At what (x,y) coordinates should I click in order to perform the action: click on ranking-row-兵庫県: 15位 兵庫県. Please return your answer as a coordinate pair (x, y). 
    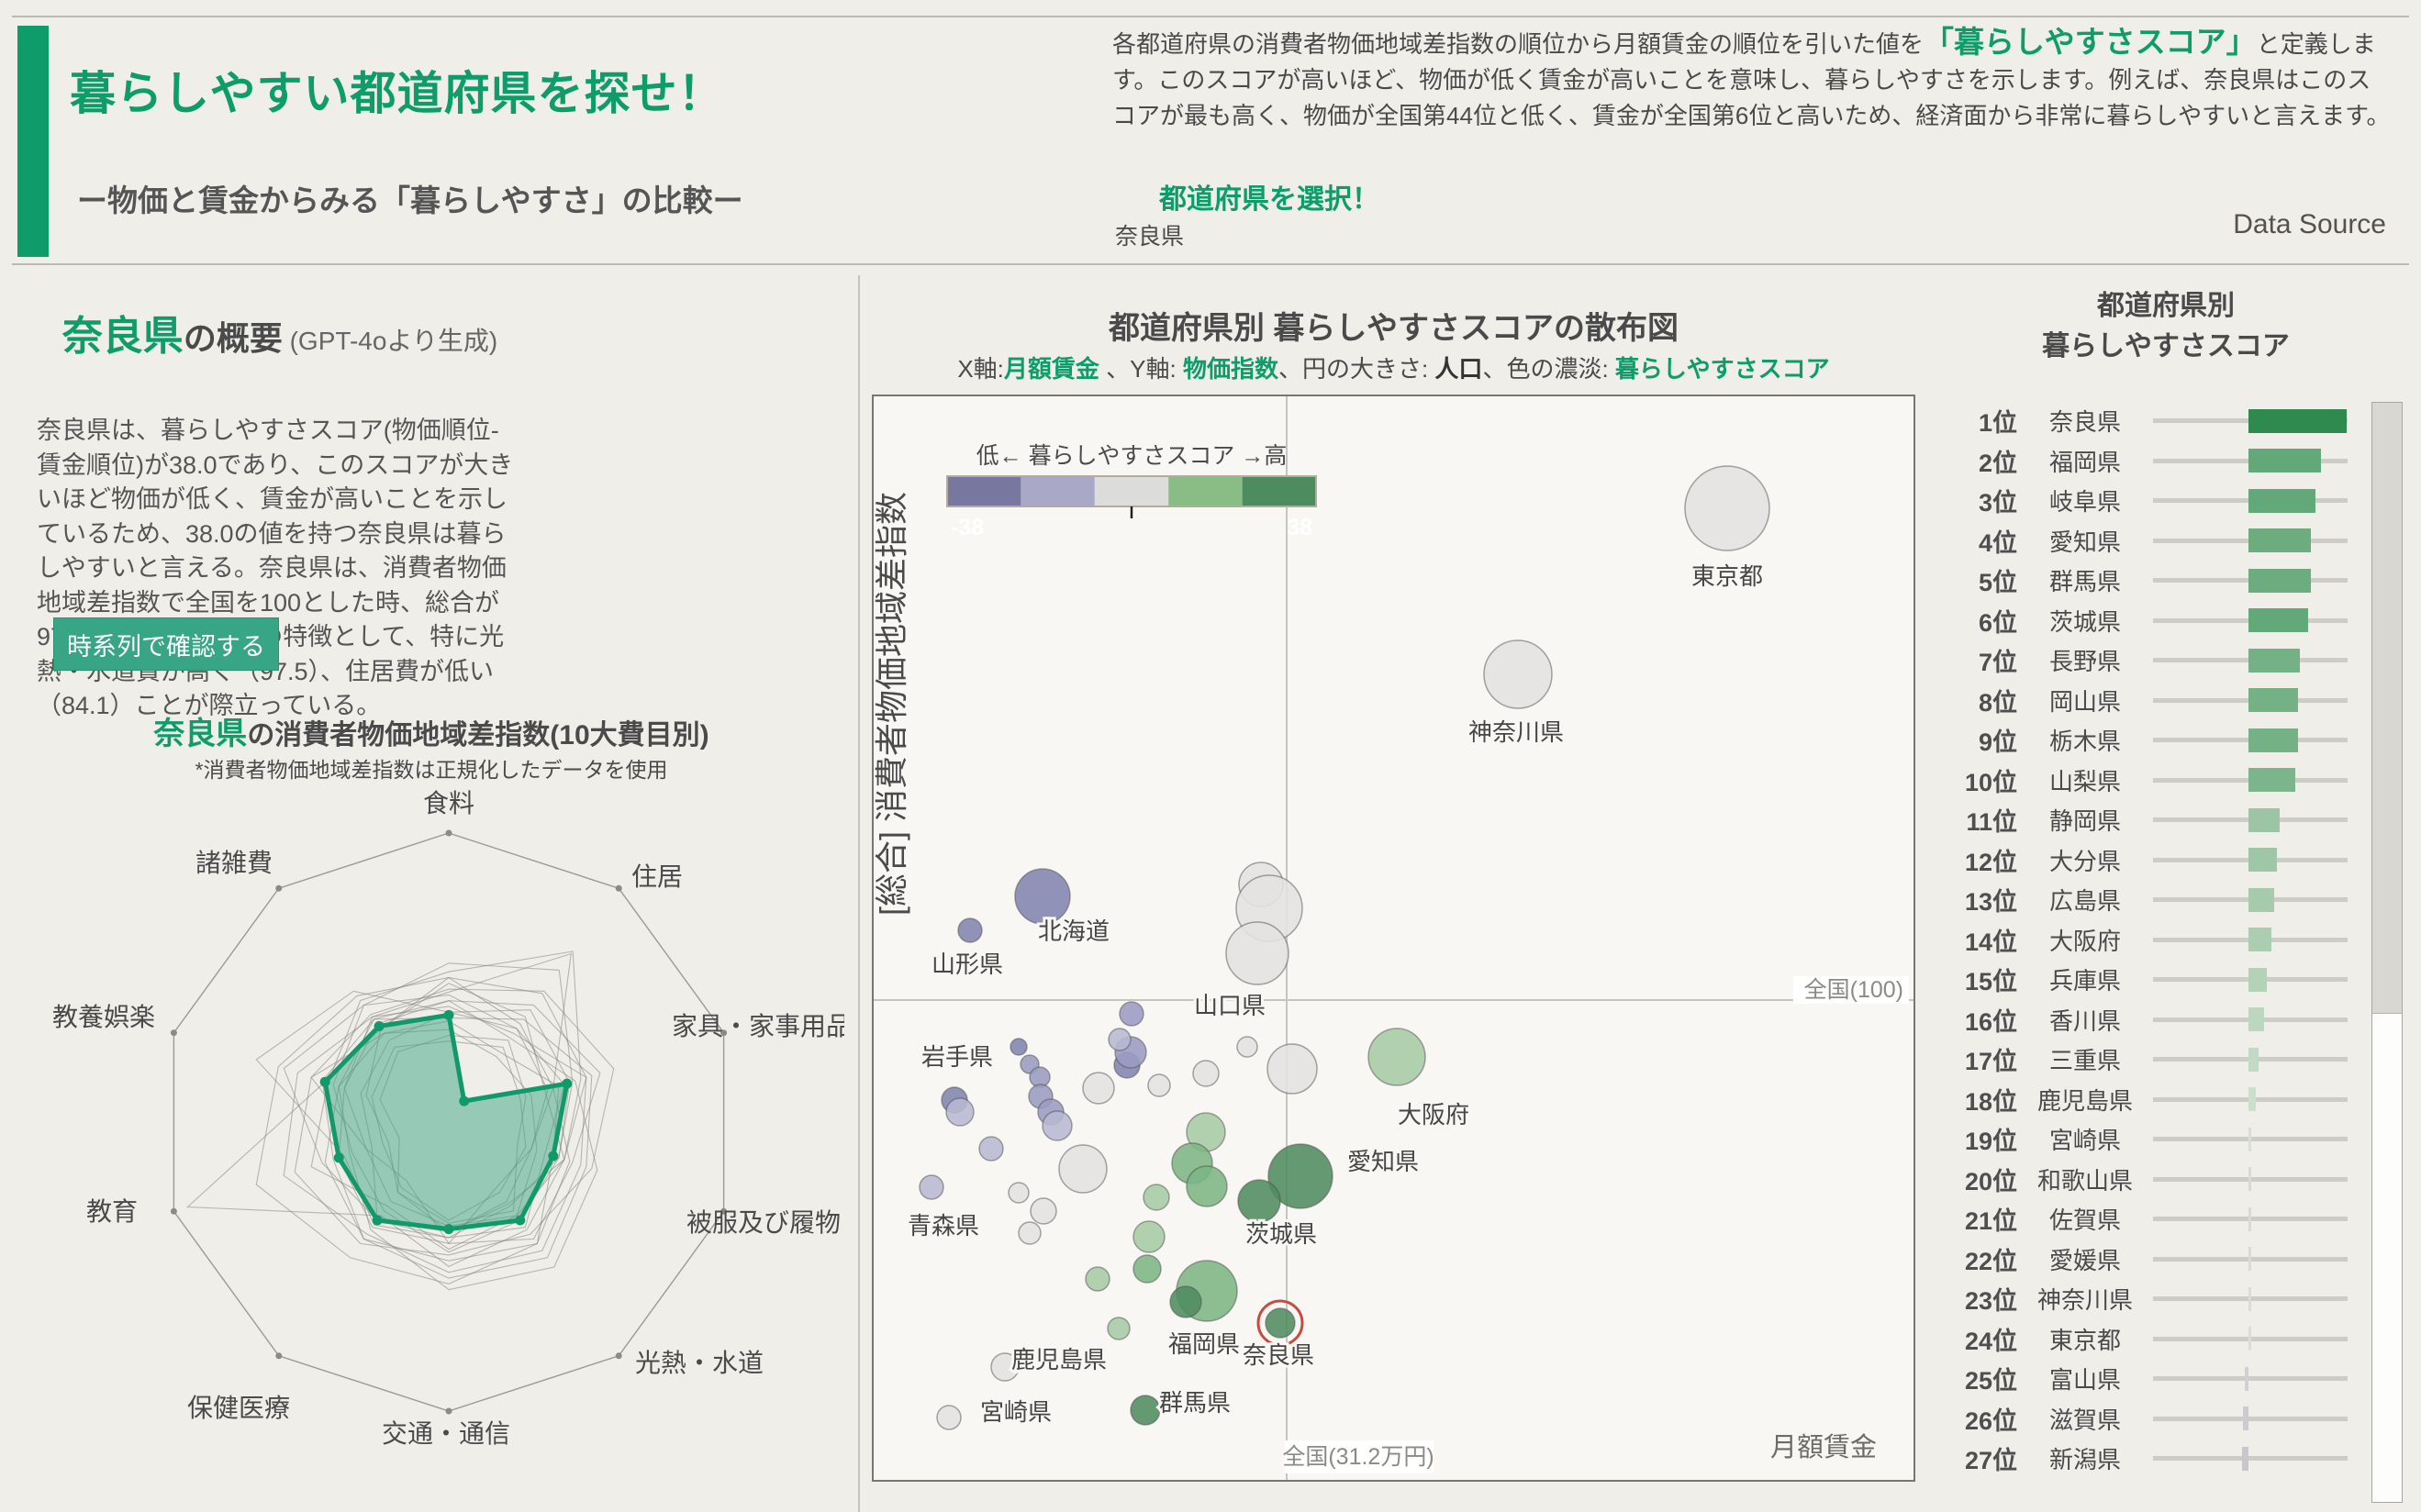
    Looking at the image, I should click on (2141, 980).